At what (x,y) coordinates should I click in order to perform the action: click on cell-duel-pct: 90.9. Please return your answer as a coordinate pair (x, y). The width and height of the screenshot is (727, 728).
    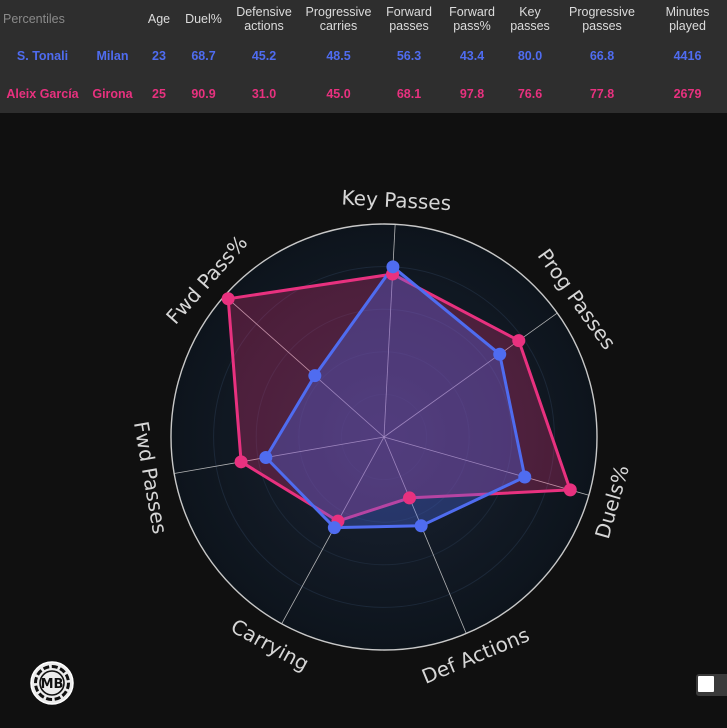
    Looking at the image, I should click on (203, 93).